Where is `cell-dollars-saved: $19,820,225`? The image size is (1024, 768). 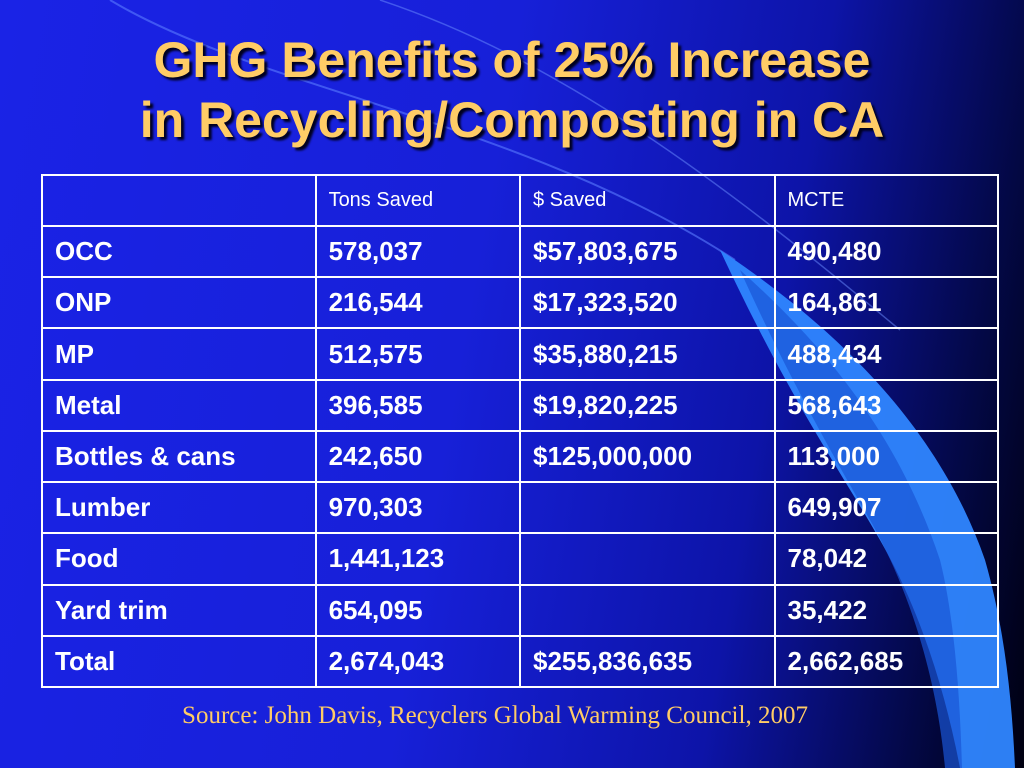 cell-dollars-saved: $19,820,225 is located at coordinates (647, 405).